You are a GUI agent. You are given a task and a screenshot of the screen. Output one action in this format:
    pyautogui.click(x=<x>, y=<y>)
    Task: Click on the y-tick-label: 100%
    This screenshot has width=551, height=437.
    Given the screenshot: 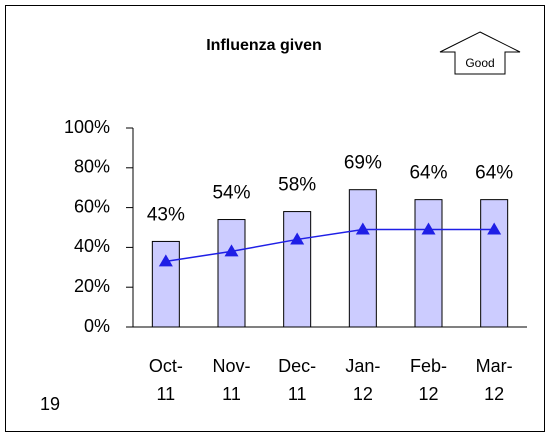 What is the action you would take?
    pyautogui.click(x=87, y=127)
    